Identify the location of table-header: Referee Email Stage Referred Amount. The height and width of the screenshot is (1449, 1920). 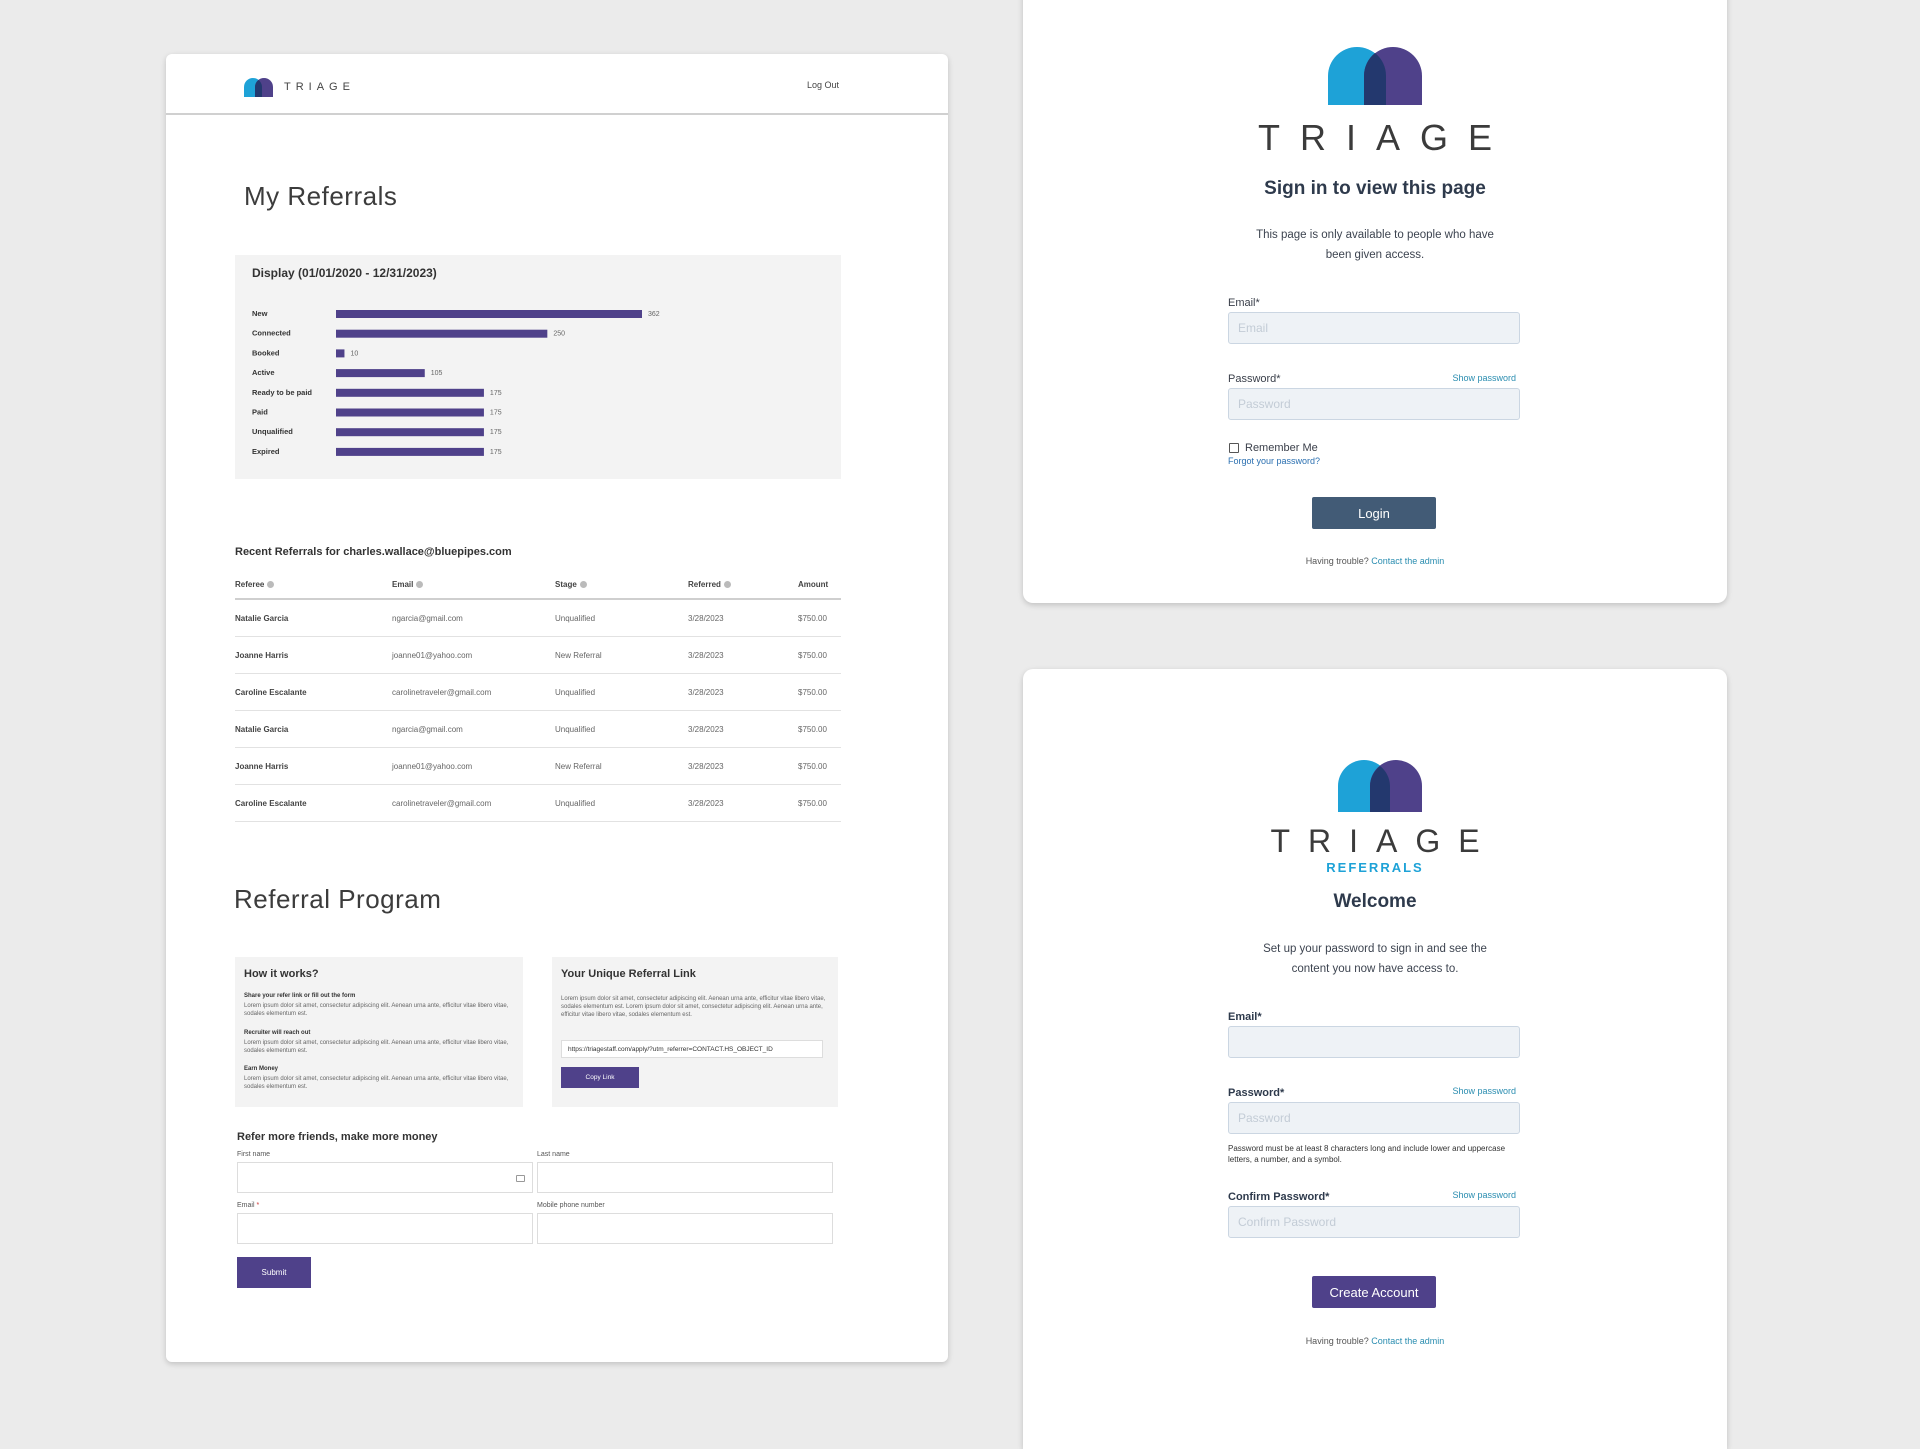
(538, 587).